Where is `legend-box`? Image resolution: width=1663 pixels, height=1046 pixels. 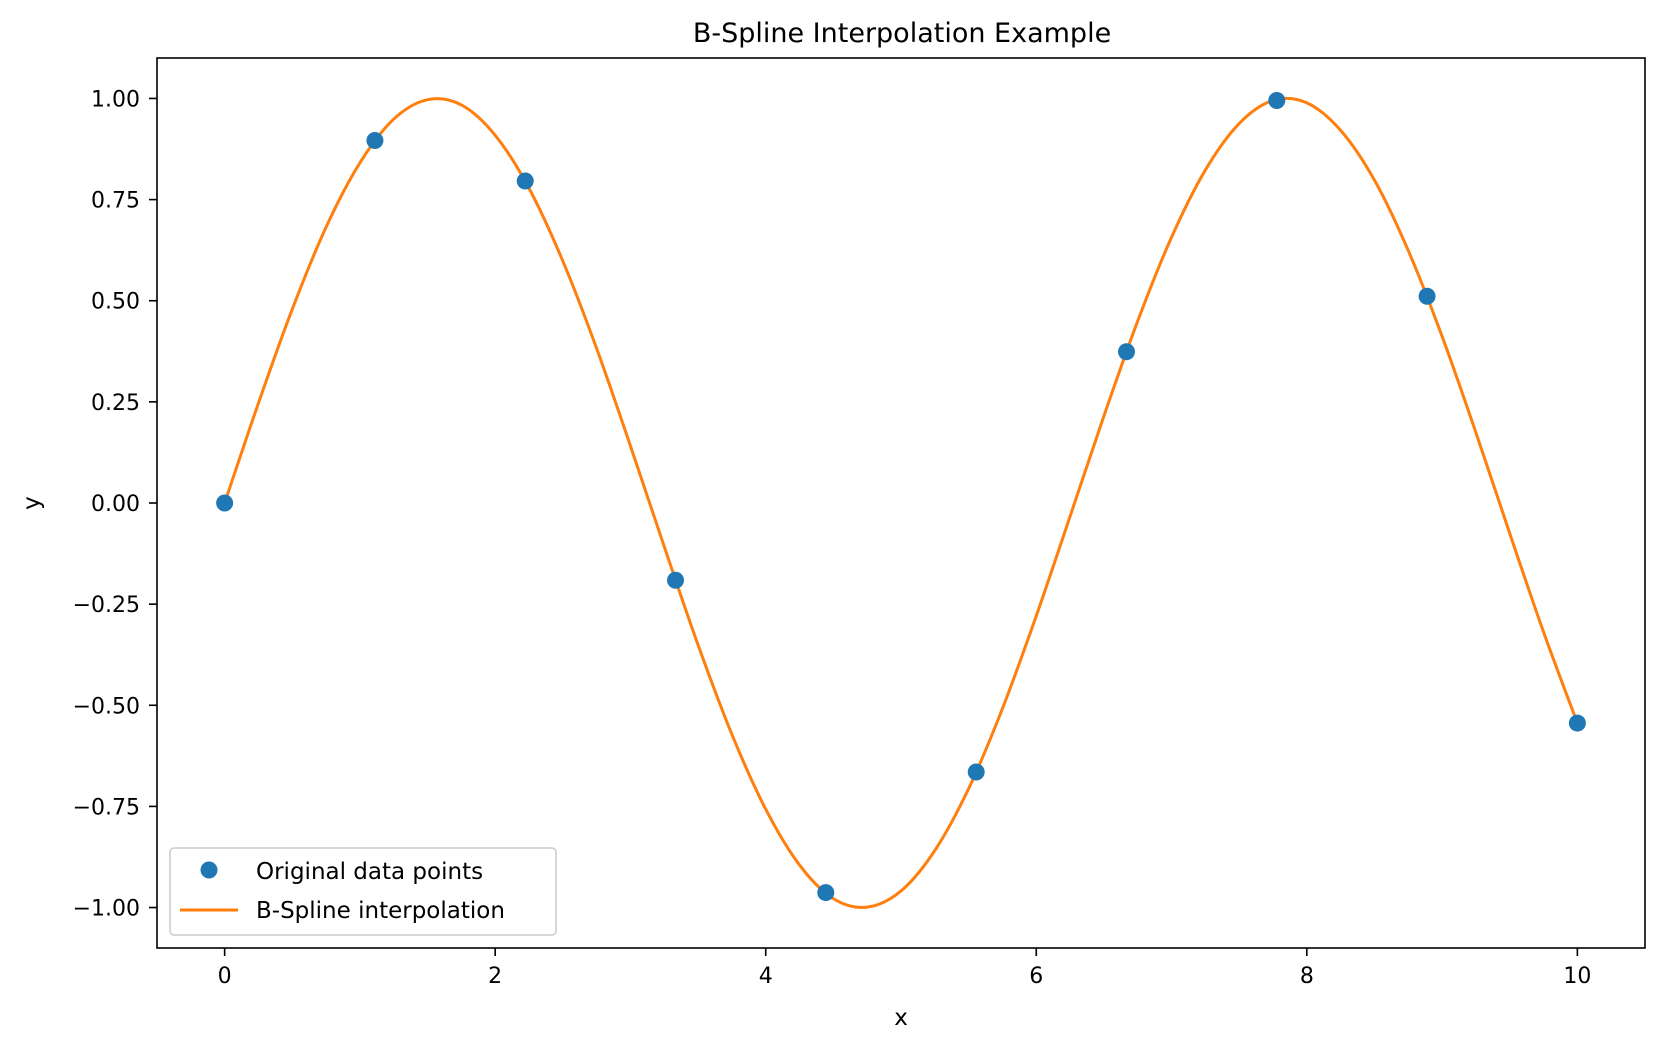 legend-box is located at coordinates (363, 891).